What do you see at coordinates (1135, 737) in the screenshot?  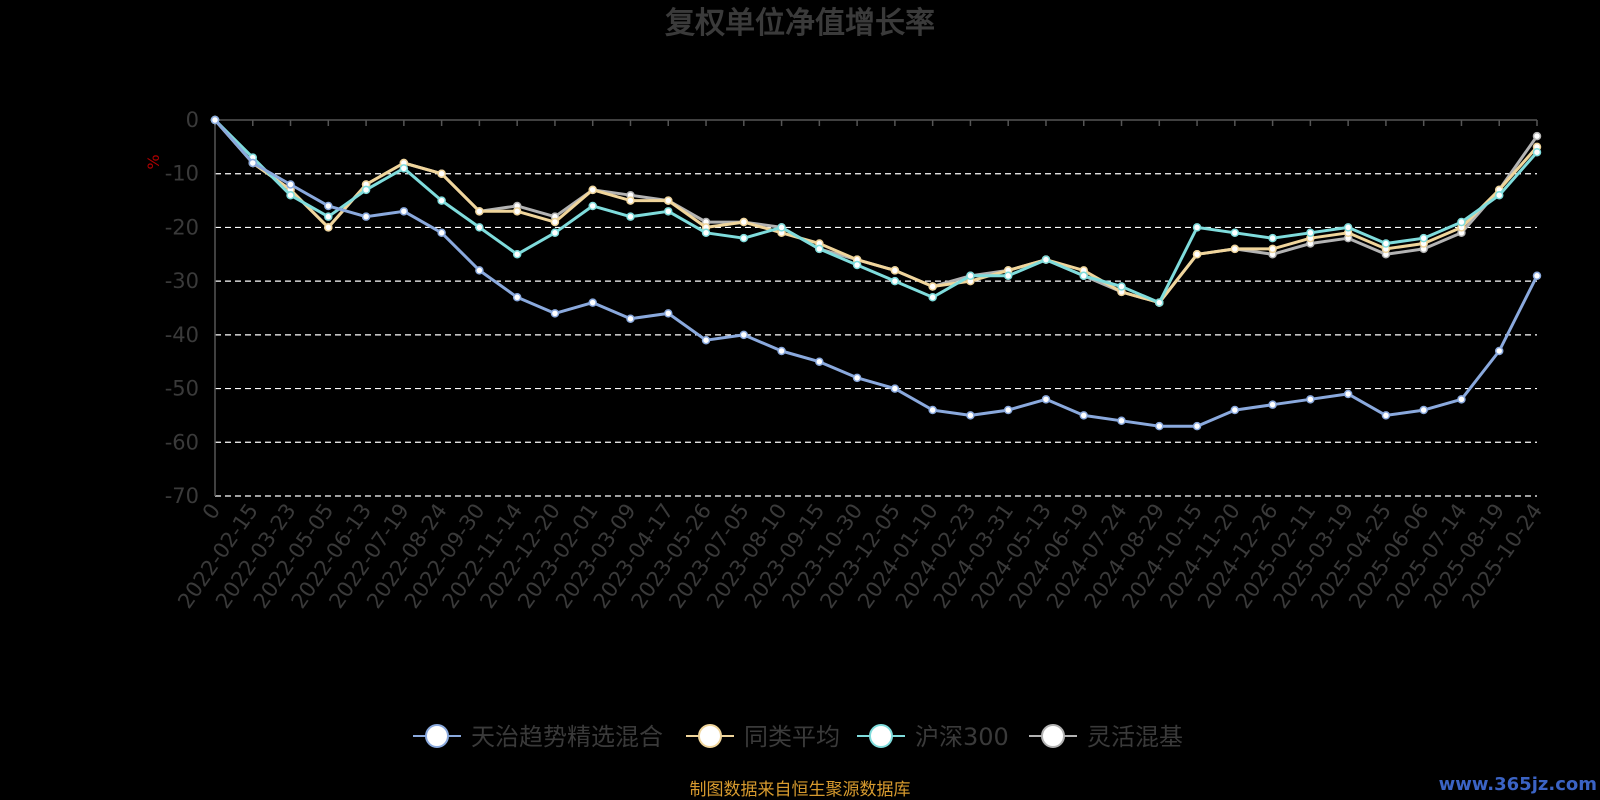 I see `legend-label: 灵活混基` at bounding box center [1135, 737].